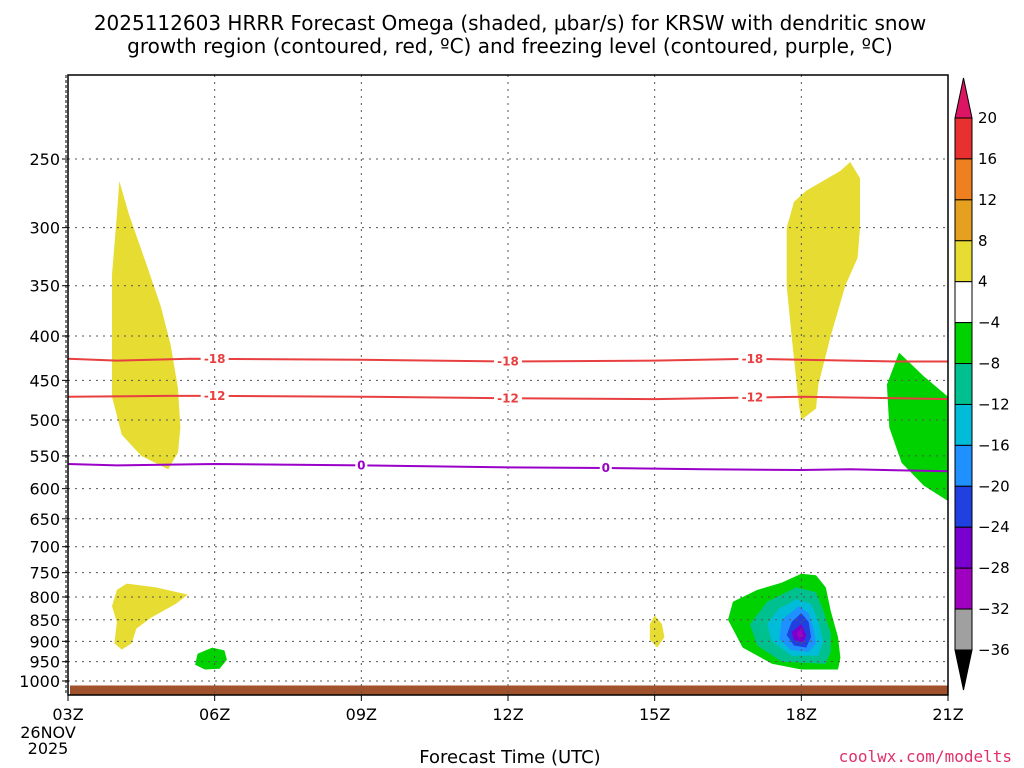 The width and height of the screenshot is (1024, 768). Describe the element at coordinates (39, 681) in the screenshot. I see `y-tick-label: 1000` at that location.